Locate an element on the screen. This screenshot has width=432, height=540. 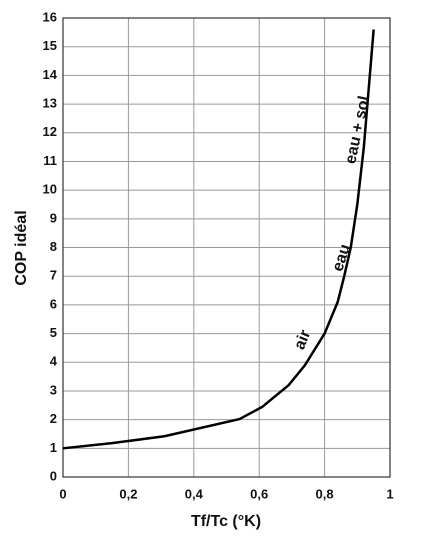
y-tick-label: 9 is located at coordinates (53, 217).